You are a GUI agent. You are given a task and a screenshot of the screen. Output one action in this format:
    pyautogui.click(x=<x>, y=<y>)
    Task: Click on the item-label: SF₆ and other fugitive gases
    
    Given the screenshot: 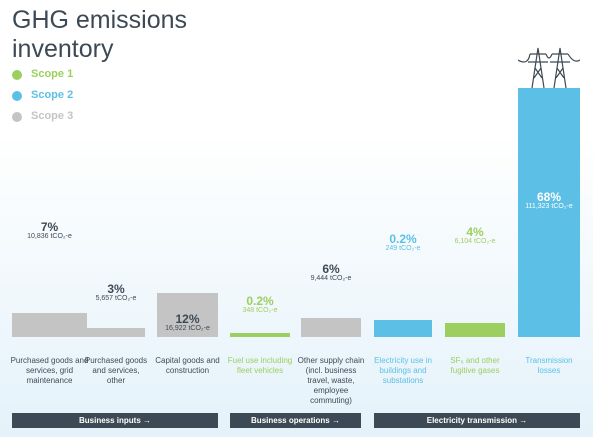 What is the action you would take?
    pyautogui.click(x=475, y=365)
    